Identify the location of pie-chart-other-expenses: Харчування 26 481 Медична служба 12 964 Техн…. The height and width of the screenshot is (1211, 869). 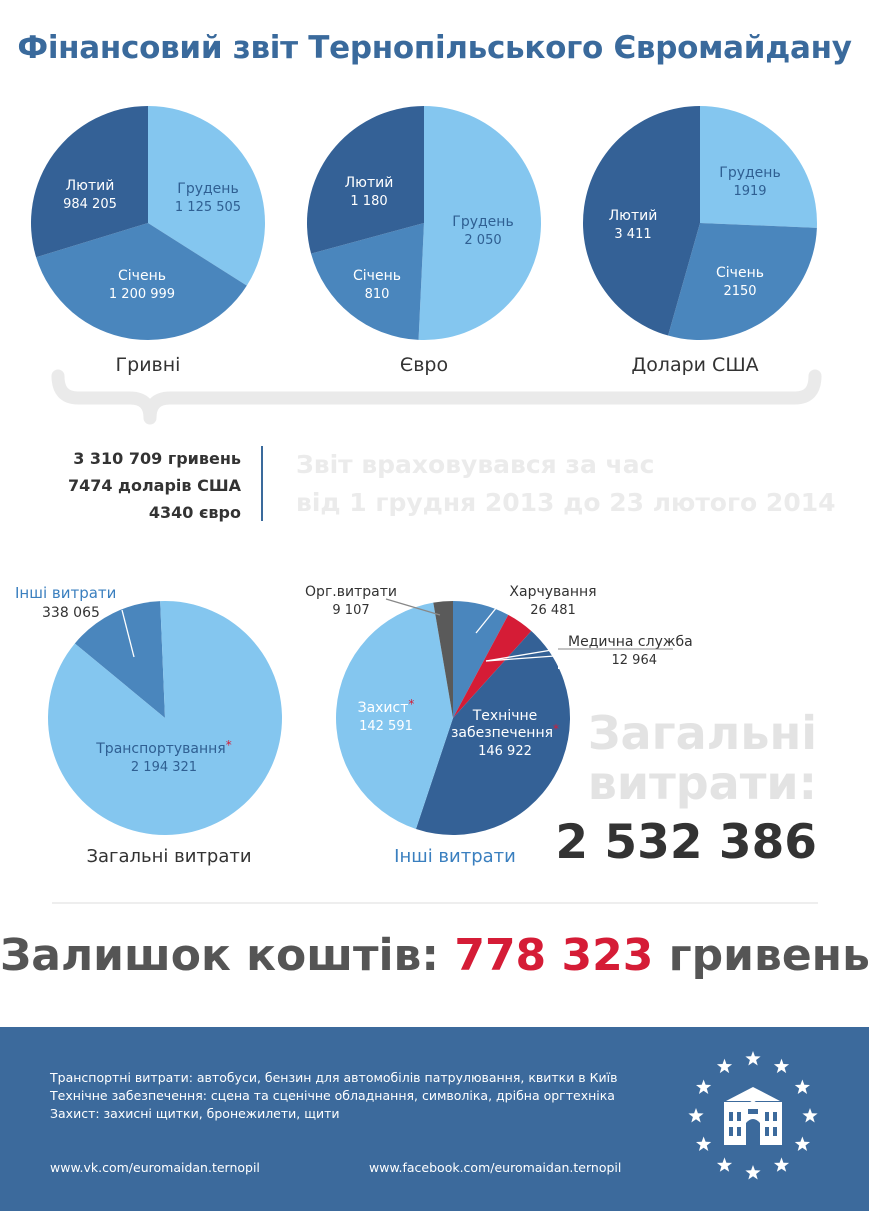
(499, 709).